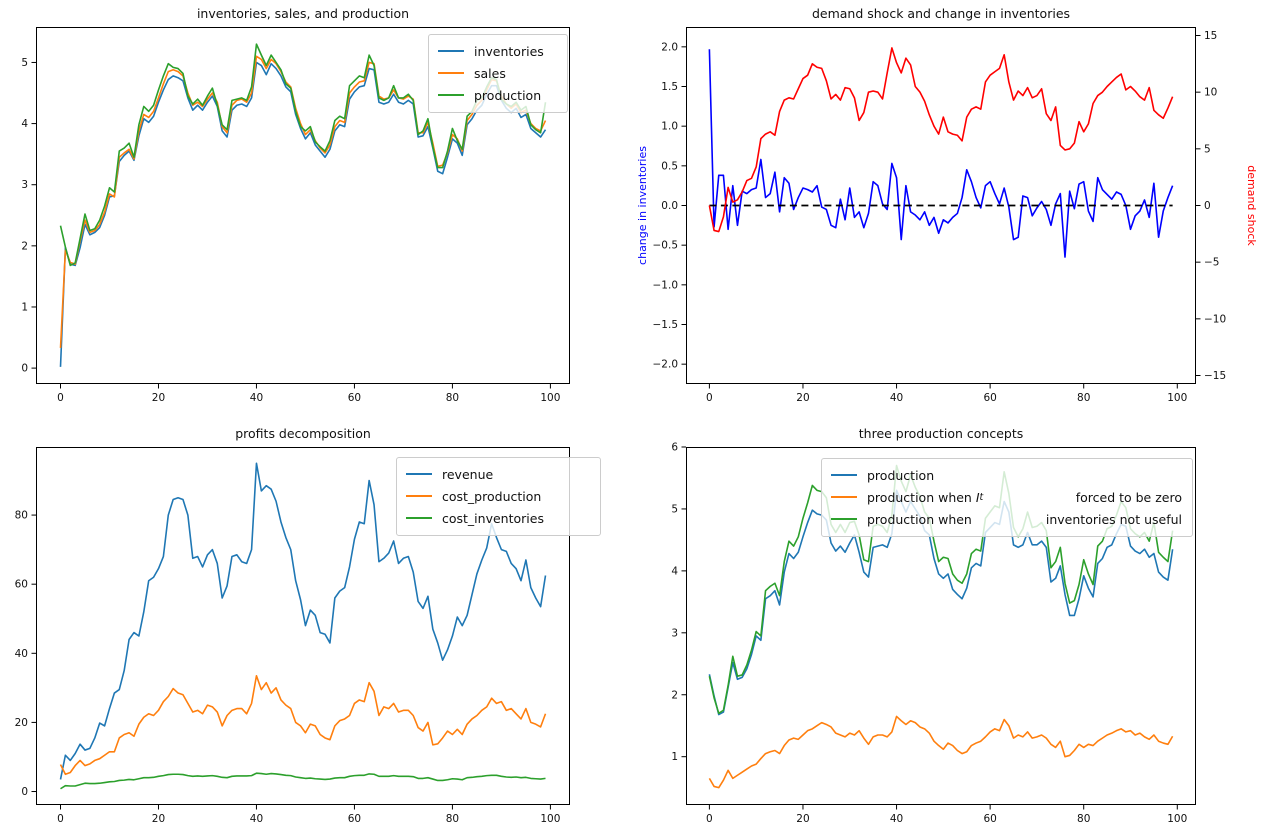 Image resolution: width=1268 pixels, height=834 pixels. What do you see at coordinates (303, 781) in the screenshot?
I see `series-line-cost-inventories` at bounding box center [303, 781].